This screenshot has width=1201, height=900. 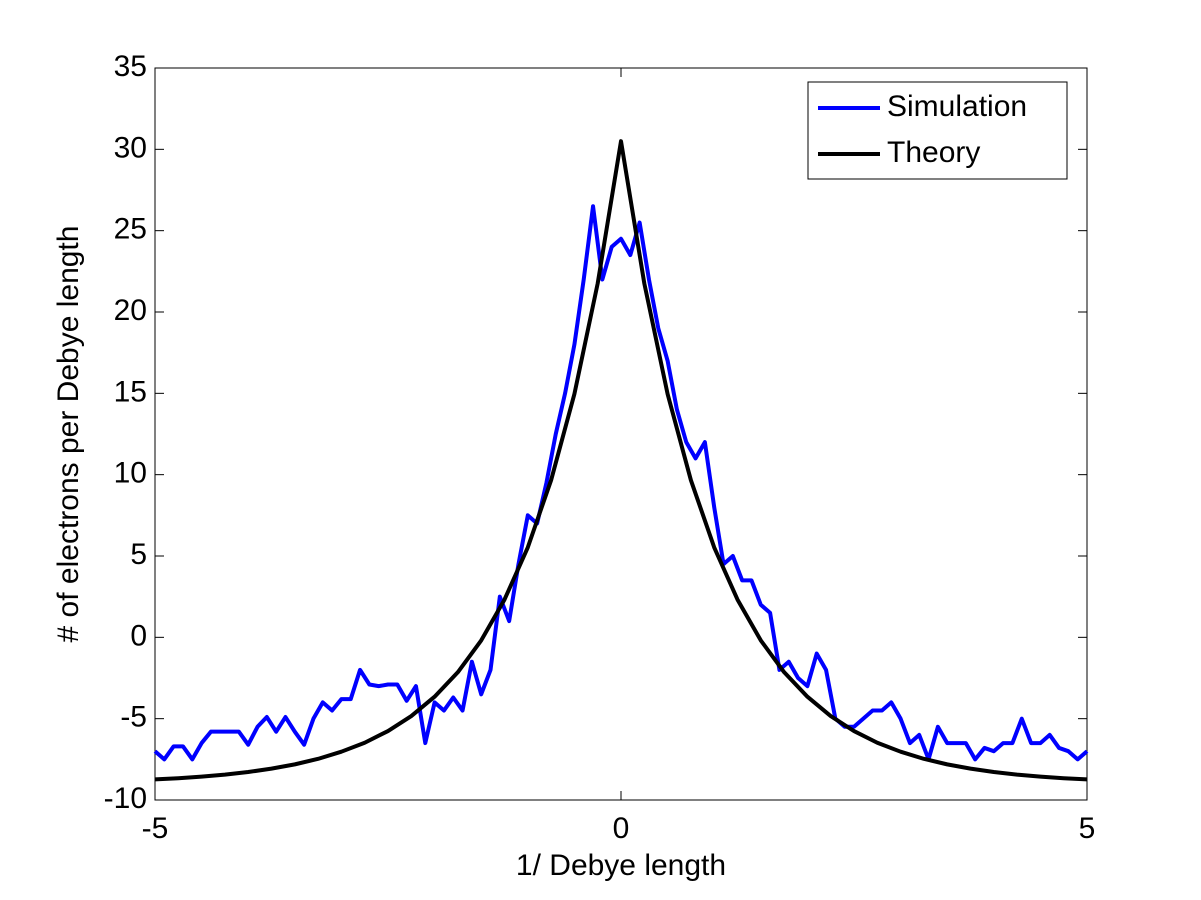 I want to click on legend-label: Theory, so click(x=933, y=152).